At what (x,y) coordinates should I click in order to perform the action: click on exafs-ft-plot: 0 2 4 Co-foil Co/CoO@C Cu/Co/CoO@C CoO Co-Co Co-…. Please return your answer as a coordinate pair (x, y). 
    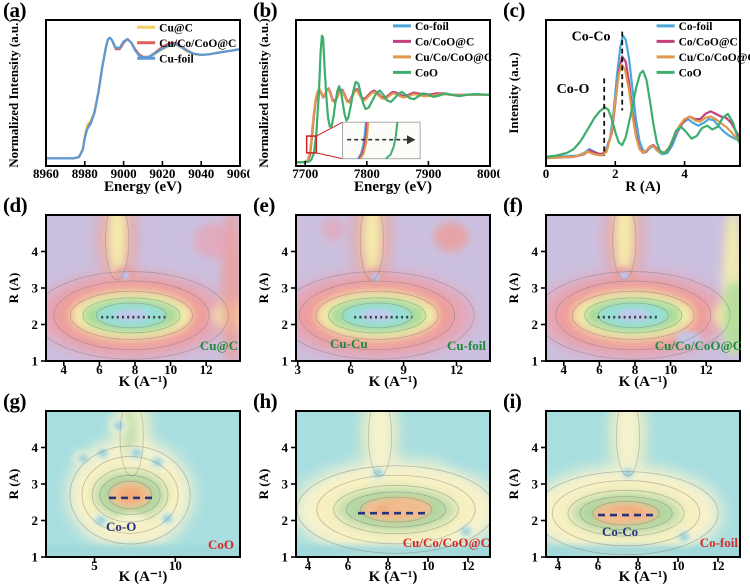
    Looking at the image, I should click on (646, 100).